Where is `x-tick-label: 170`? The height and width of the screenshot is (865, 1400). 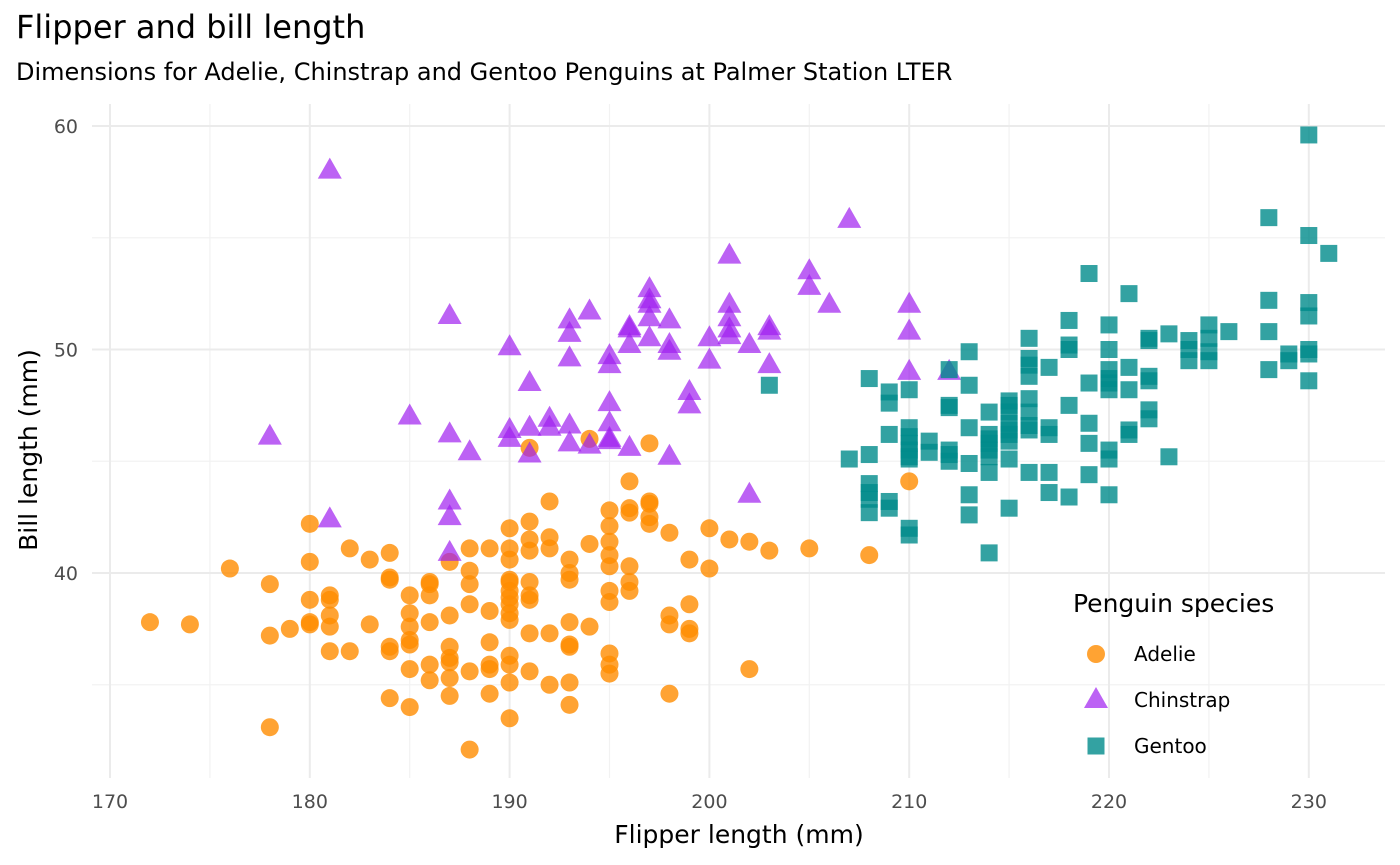
x-tick-label: 170 is located at coordinates (110, 802).